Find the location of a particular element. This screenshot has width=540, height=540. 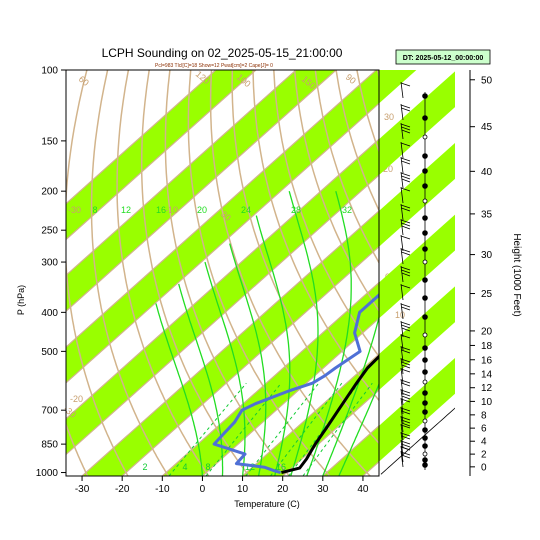

y-tick-label: 1000 is located at coordinates (47, 473).